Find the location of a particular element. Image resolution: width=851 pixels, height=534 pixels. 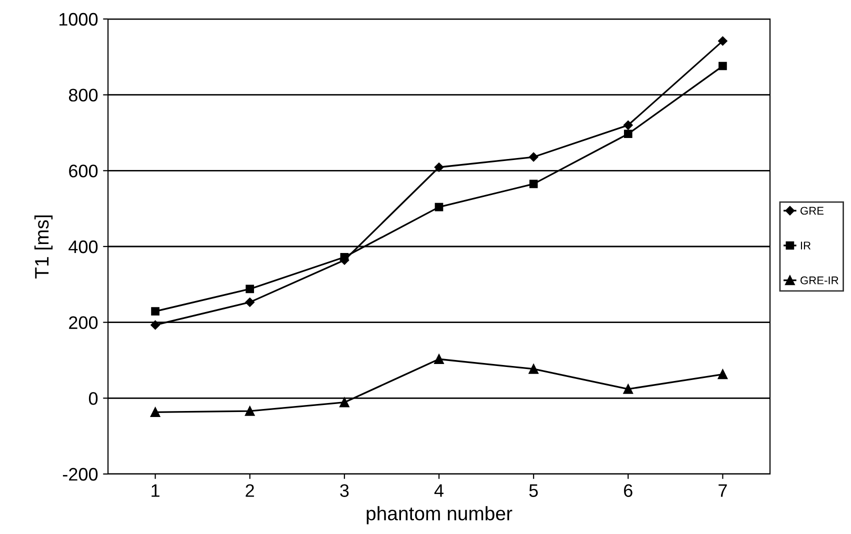

legend-label: IR is located at coordinates (805, 246).